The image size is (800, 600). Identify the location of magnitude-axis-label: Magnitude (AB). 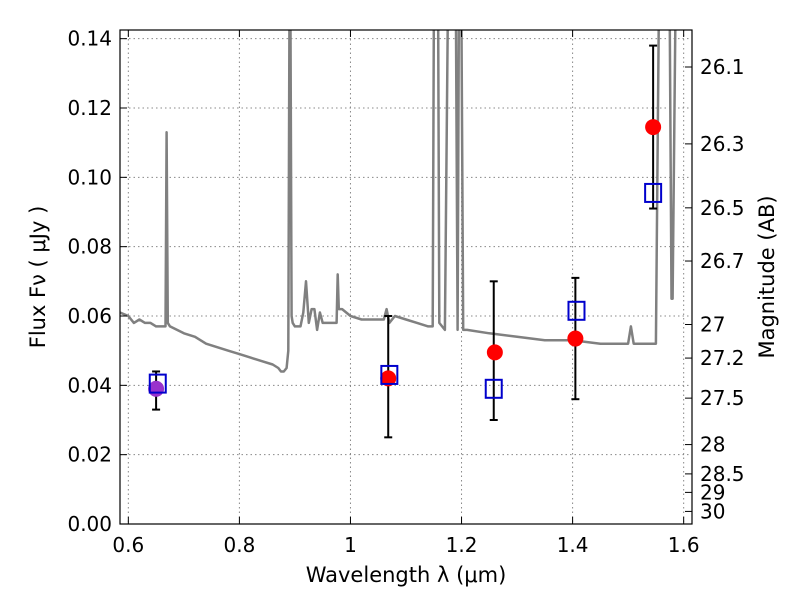
(767, 276).